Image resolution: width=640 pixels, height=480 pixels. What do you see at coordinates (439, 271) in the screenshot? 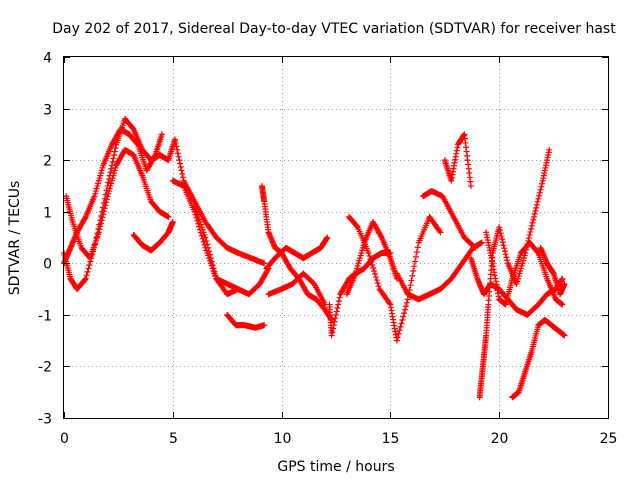
I see `series-trace-o` at bounding box center [439, 271].